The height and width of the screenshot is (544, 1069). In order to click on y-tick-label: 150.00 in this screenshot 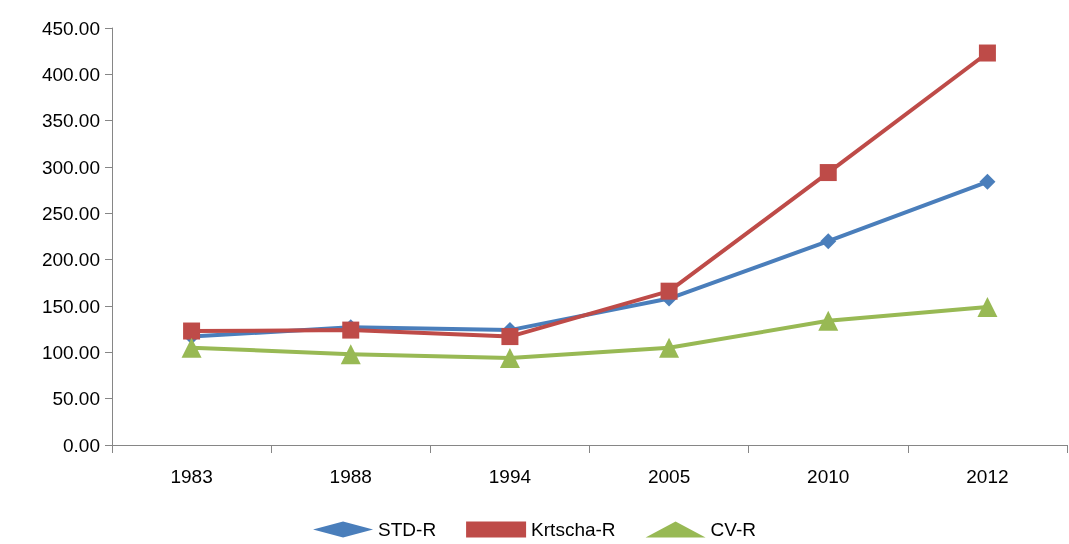, I will do `click(70, 306)`.